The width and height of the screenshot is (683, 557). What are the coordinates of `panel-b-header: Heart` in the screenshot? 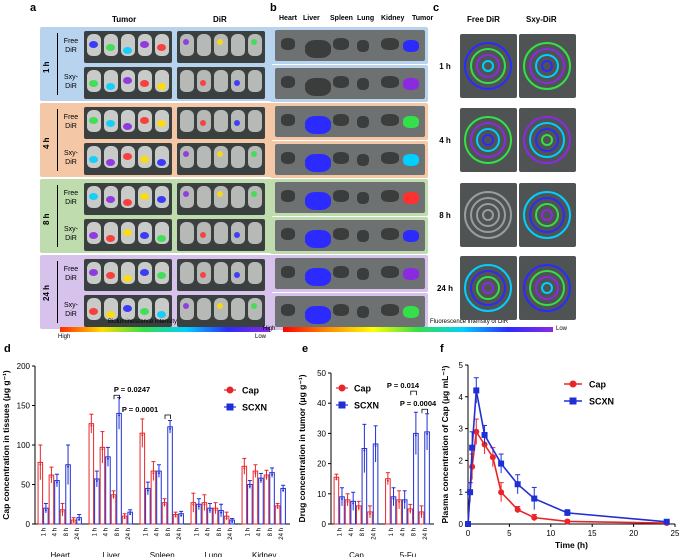 It's located at (288, 18).